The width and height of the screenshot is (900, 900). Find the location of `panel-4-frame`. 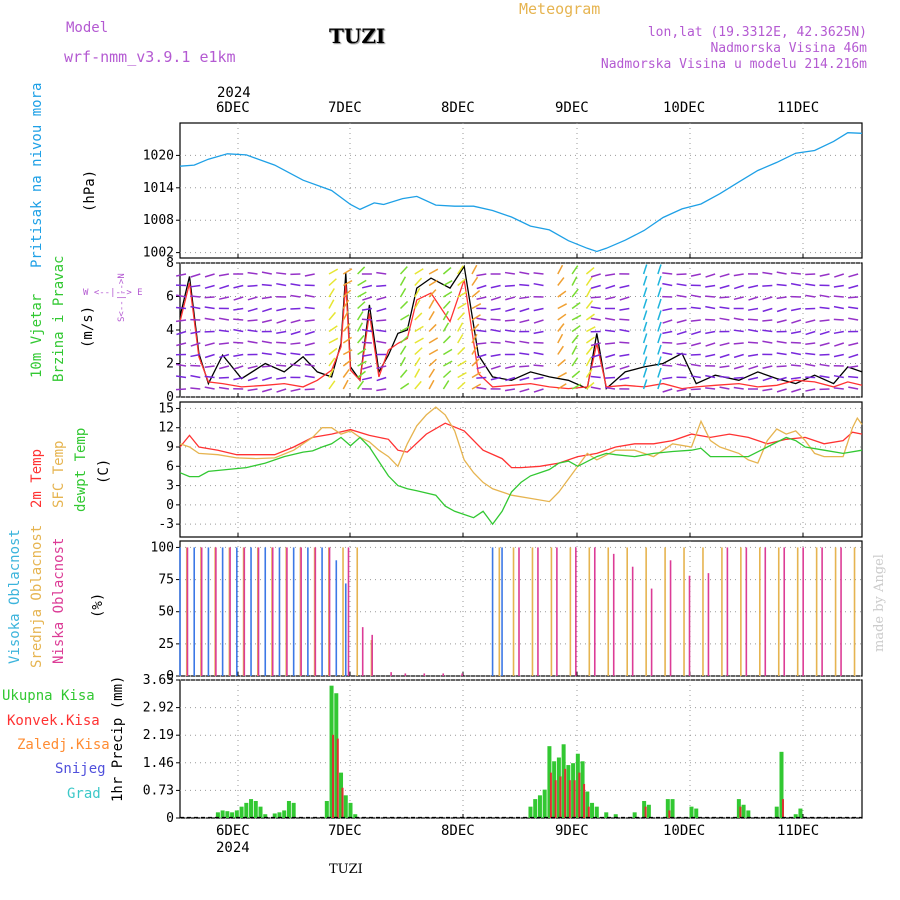

panel-4-frame is located at coordinates (521, 749).